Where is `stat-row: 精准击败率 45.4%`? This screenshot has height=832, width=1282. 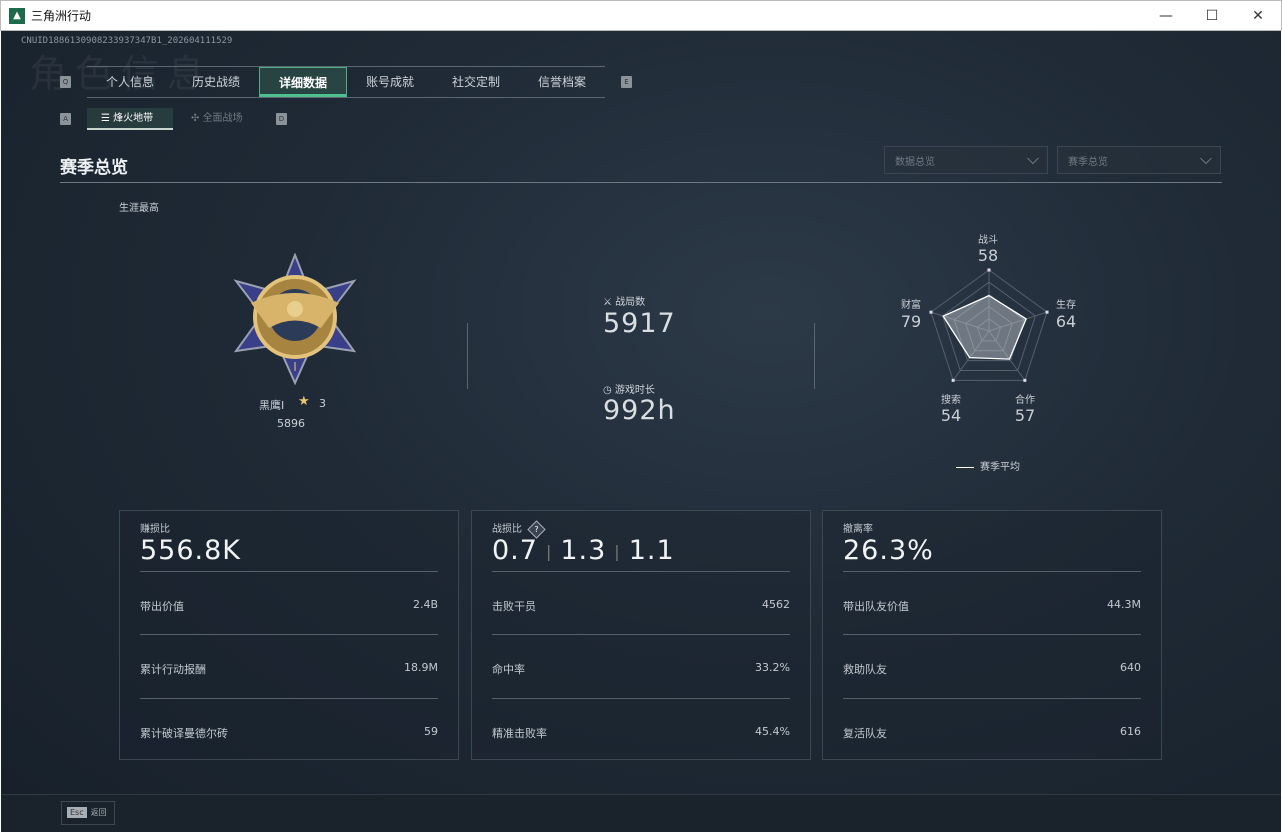
stat-row: 精准击败率 45.4% is located at coordinates (641, 730).